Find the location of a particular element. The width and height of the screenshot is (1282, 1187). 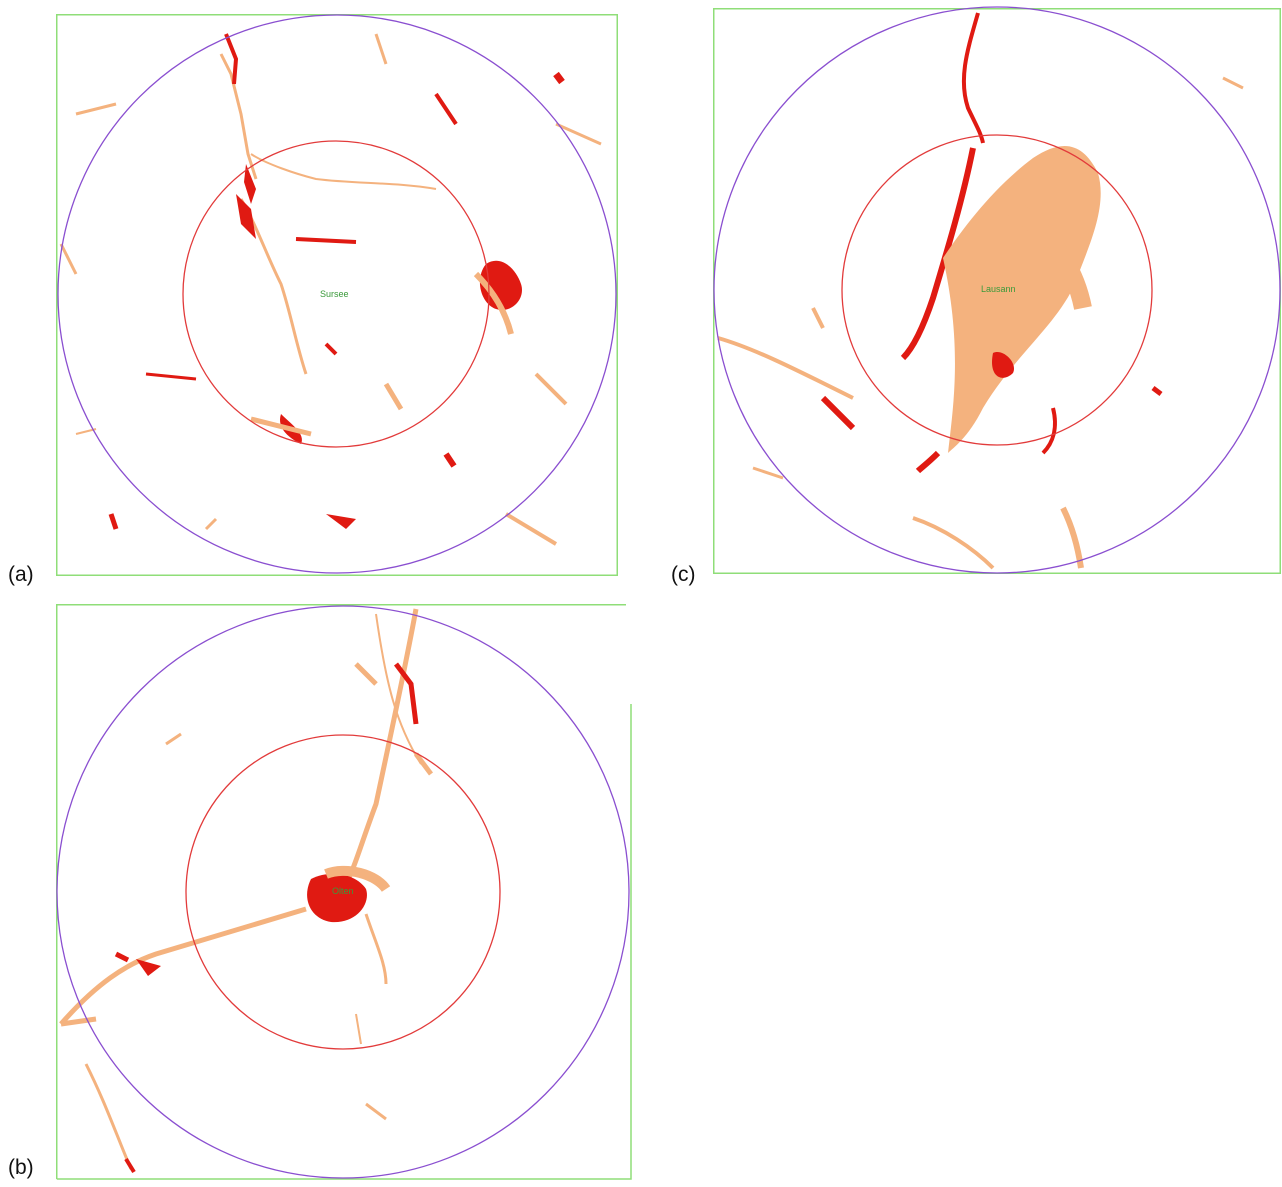

panel-label-a: (a) is located at coordinates (21, 574).